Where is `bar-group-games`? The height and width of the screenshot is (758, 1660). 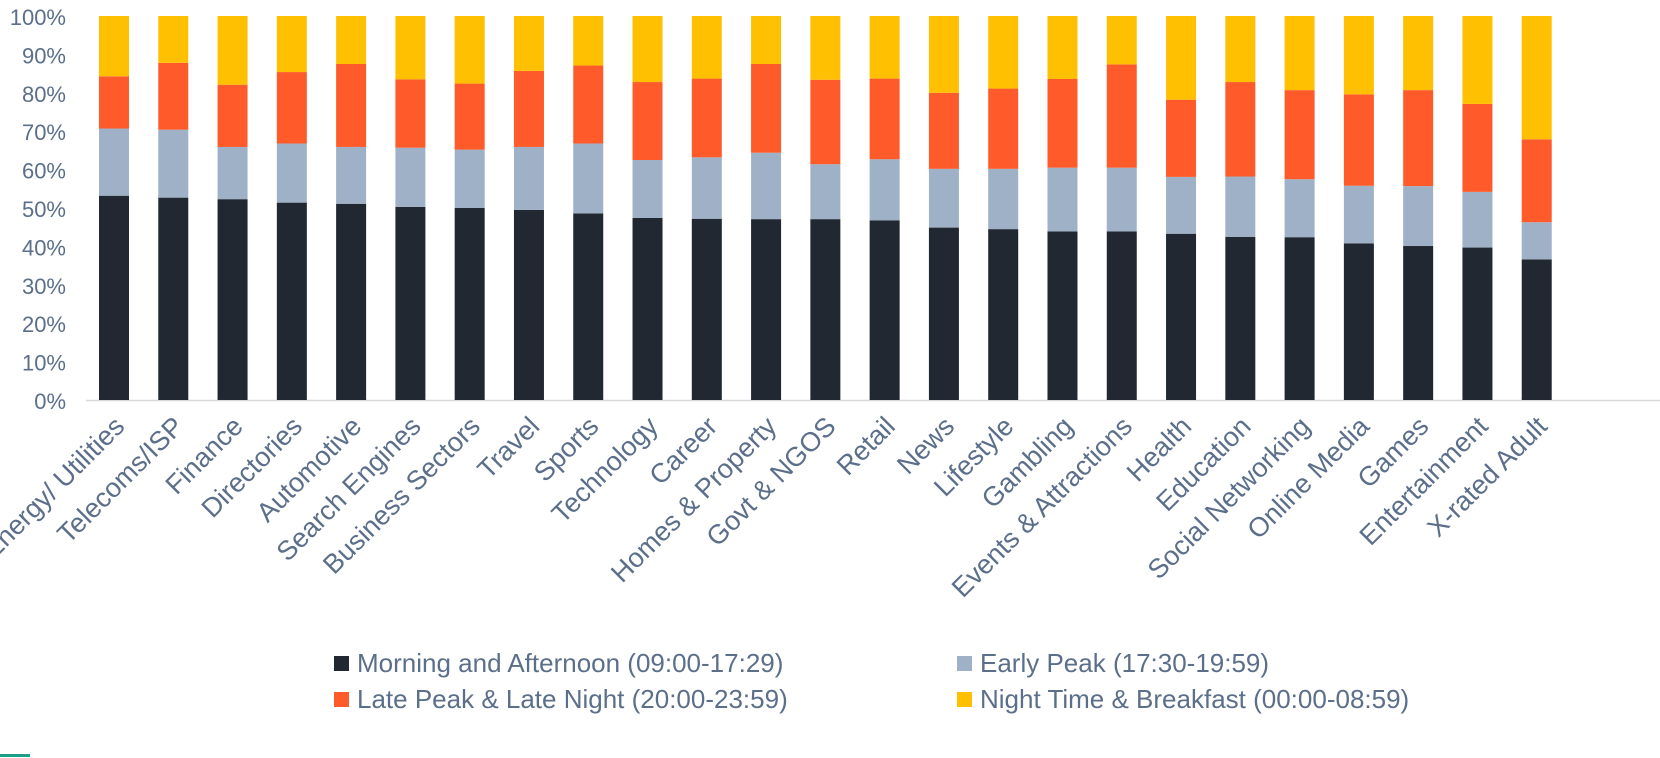 bar-group-games is located at coordinates (1418, 208).